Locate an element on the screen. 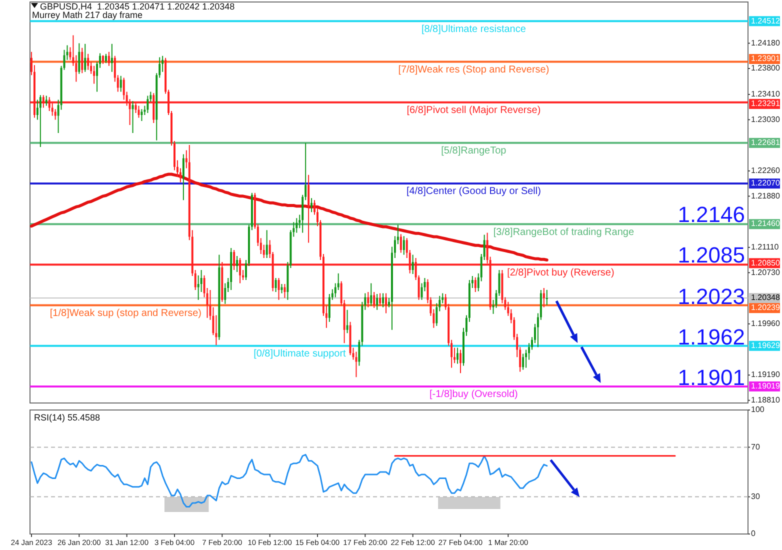 The image size is (782, 550). y-tick-label: 1.22681 is located at coordinates (765, 143).